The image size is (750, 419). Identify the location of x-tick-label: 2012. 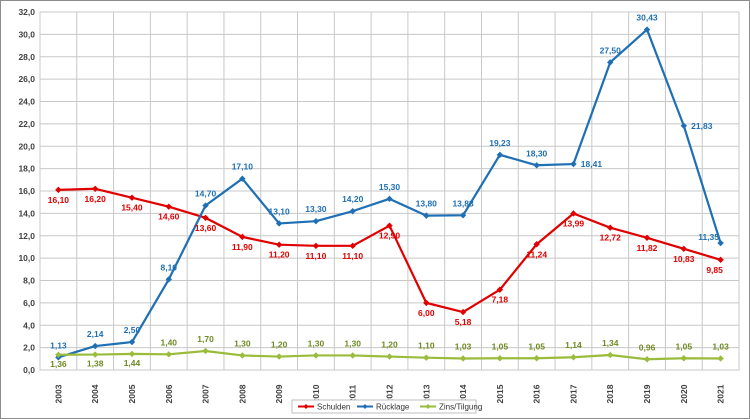
(390, 393).